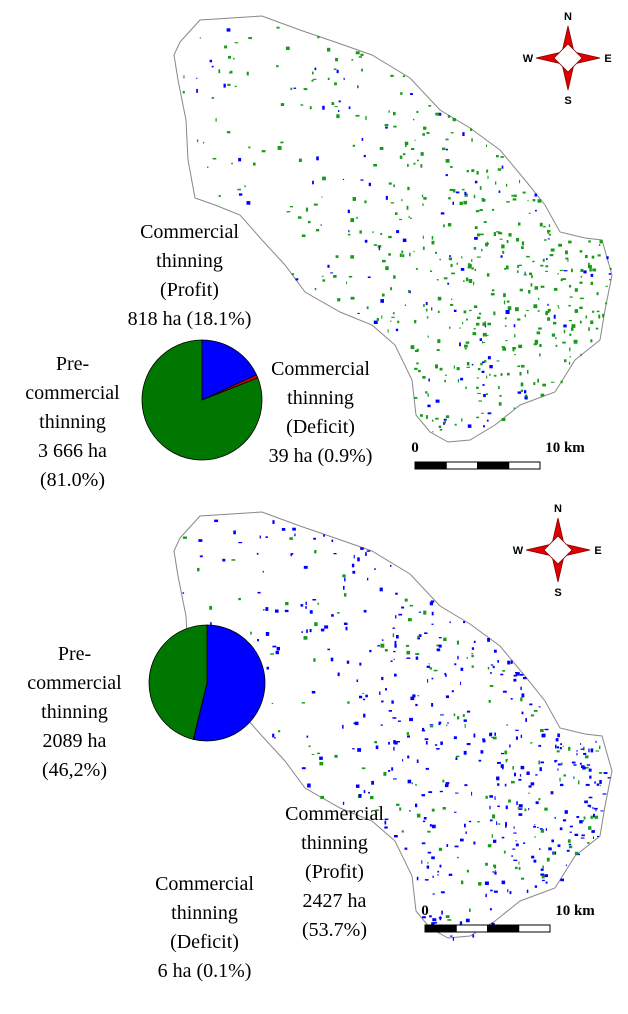 The width and height of the screenshot is (628, 1014). What do you see at coordinates (320, 456) in the screenshot?
I see `slice-value: 39 ha (0.9%)` at bounding box center [320, 456].